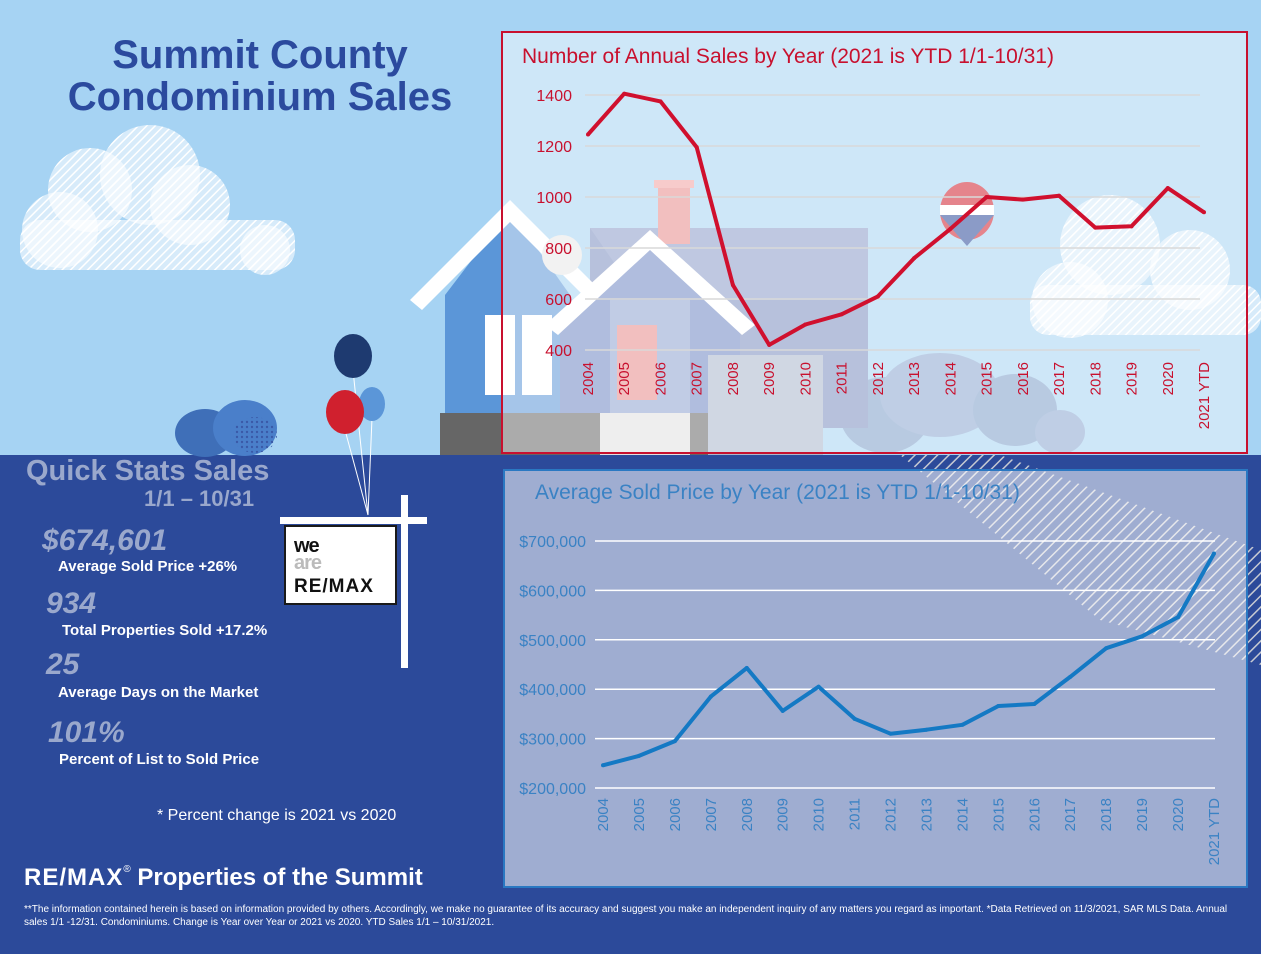 This screenshot has width=1261, height=954. Describe the element at coordinates (552, 740) in the screenshot. I see `y-tick-label: $300,000` at that location.